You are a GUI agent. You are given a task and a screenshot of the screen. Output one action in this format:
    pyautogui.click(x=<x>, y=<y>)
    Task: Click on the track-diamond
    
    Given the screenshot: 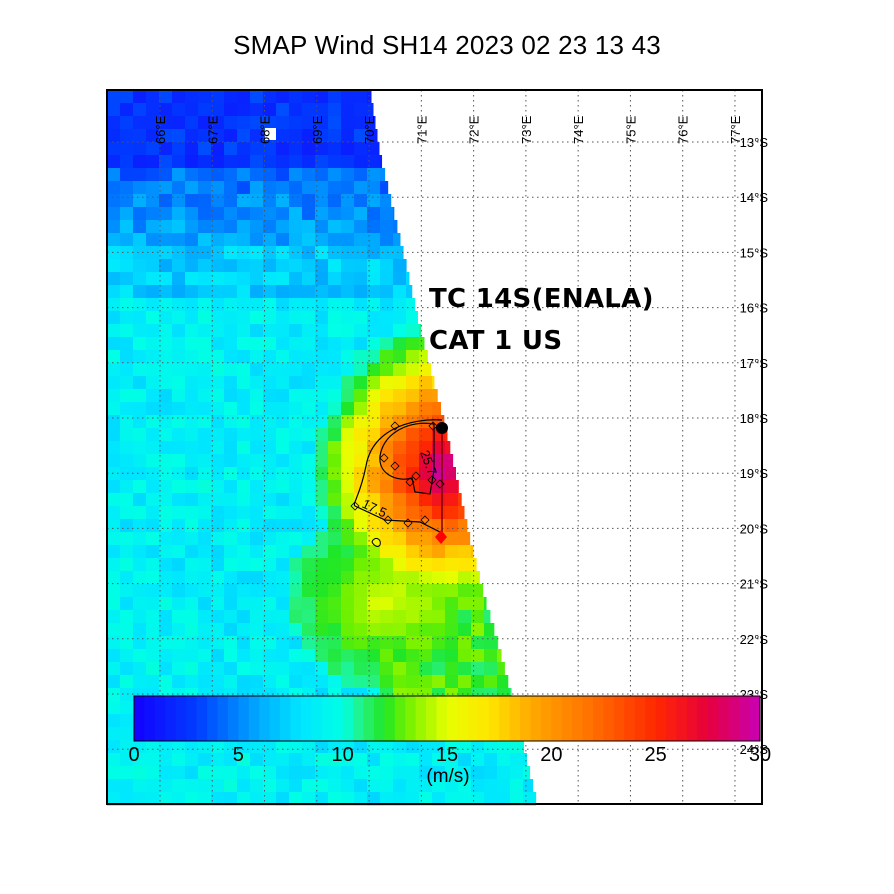 What is the action you would take?
    pyautogui.click(x=384, y=458)
    